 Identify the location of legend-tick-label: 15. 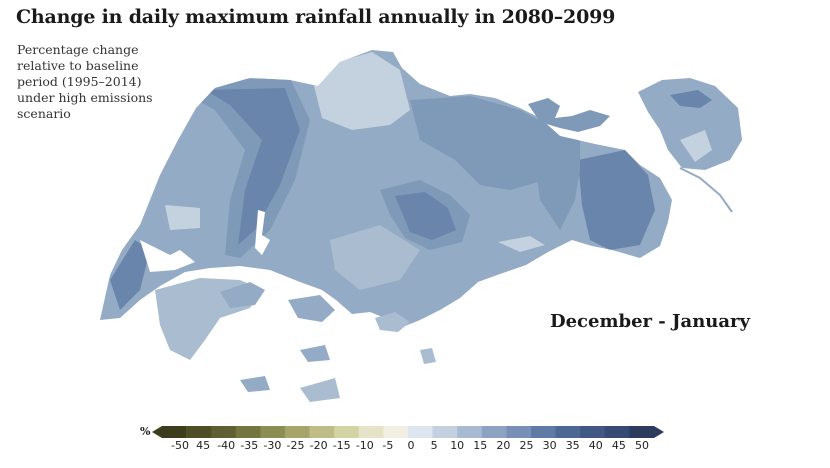
(480, 445).